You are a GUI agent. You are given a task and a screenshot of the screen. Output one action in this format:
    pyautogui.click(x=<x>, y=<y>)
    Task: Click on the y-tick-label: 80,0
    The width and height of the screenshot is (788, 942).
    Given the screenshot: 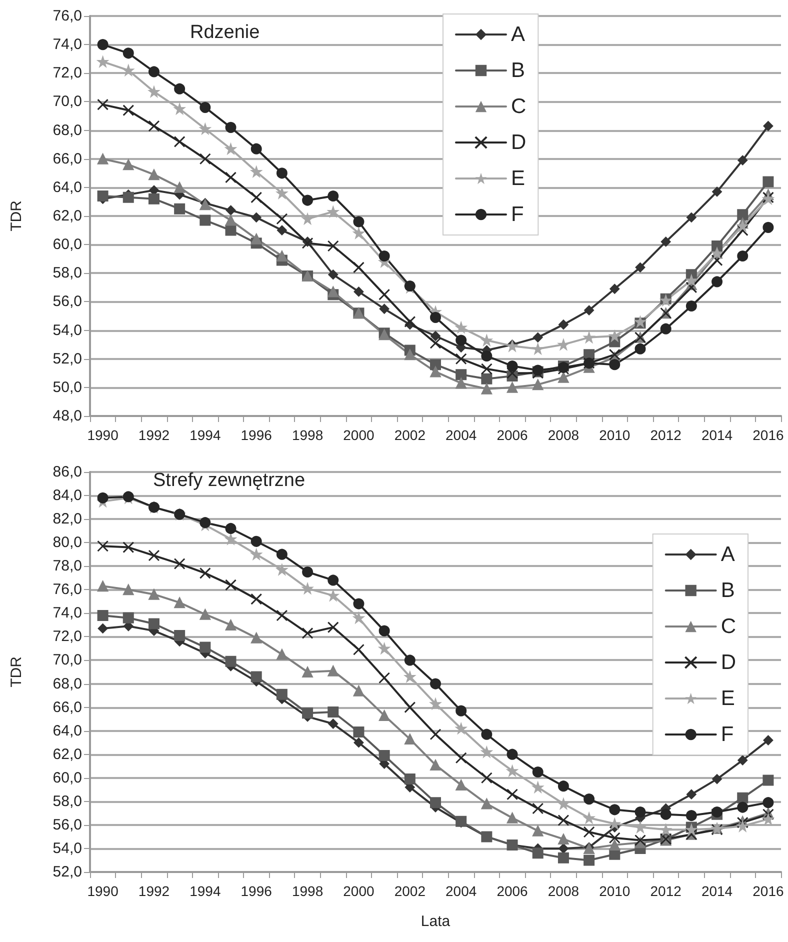 What is the action you would take?
    pyautogui.click(x=67, y=543)
    